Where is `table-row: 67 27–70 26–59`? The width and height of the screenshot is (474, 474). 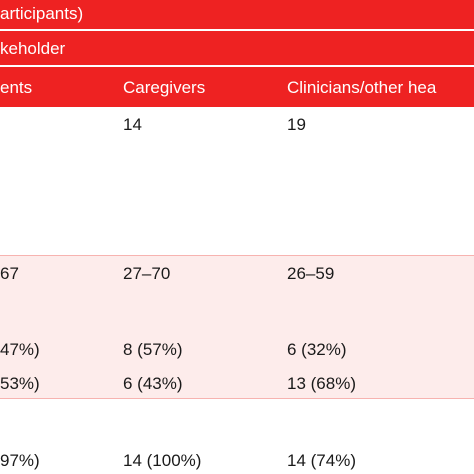 table-row: 67 27–70 26–59 is located at coordinates (237, 274).